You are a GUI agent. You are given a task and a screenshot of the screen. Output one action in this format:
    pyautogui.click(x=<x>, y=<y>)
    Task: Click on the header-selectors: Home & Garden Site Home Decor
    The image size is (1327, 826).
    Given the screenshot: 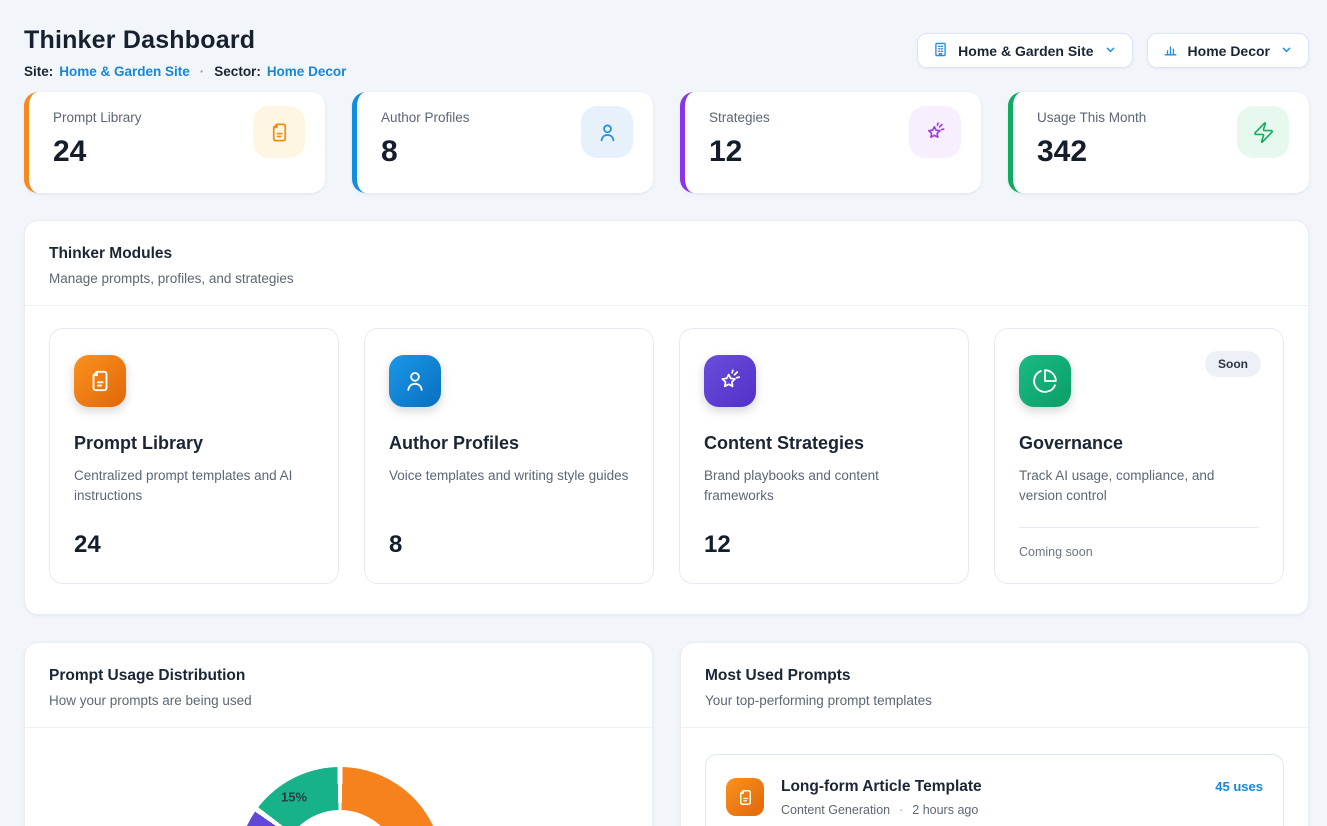 What is the action you would take?
    pyautogui.click(x=1113, y=50)
    